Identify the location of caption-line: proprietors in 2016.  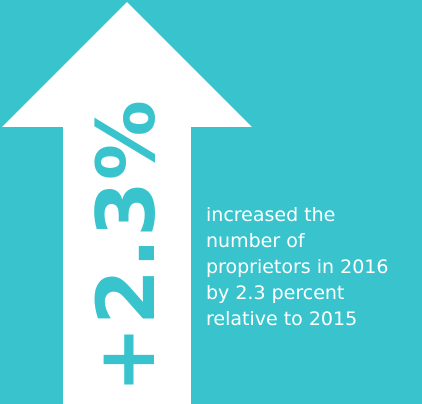
(297, 267).